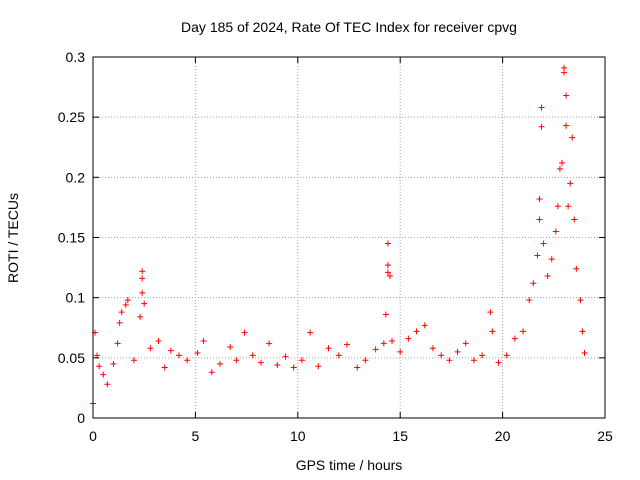 This screenshot has height=480, width=640. I want to click on y-tick-label: 0.15, so click(71, 238).